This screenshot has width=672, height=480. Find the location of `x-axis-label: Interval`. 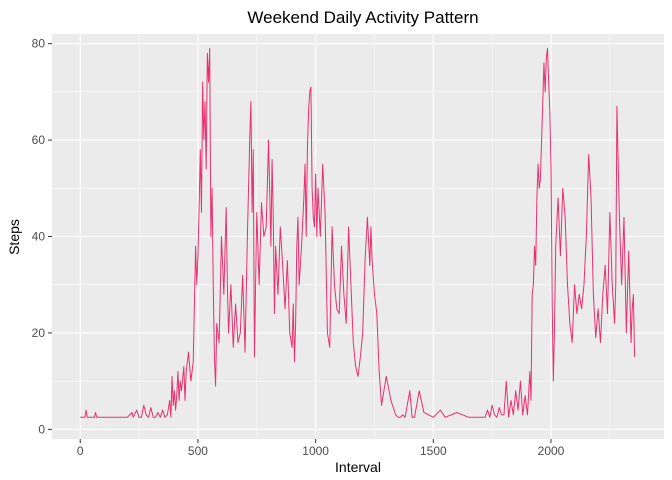

x-axis-label: Interval is located at coordinates (358, 467).